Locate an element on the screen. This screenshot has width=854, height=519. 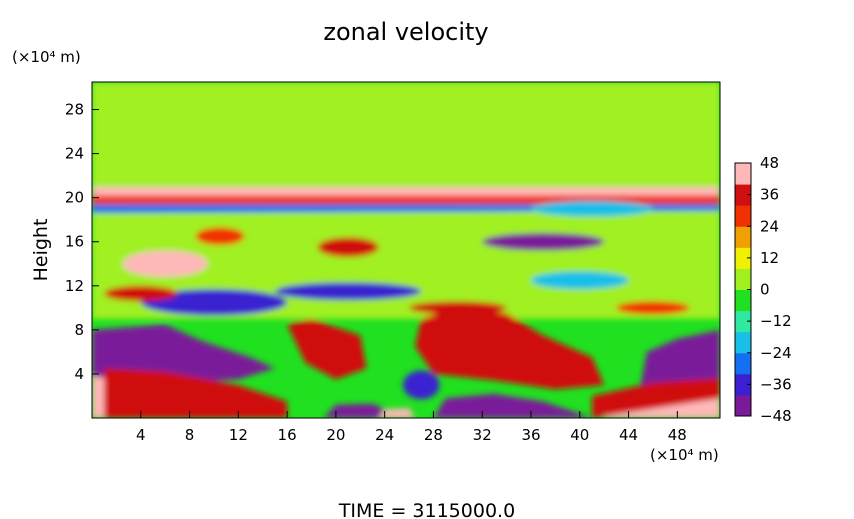
colorbar-tick-label: 12 is located at coordinates (769, 258).